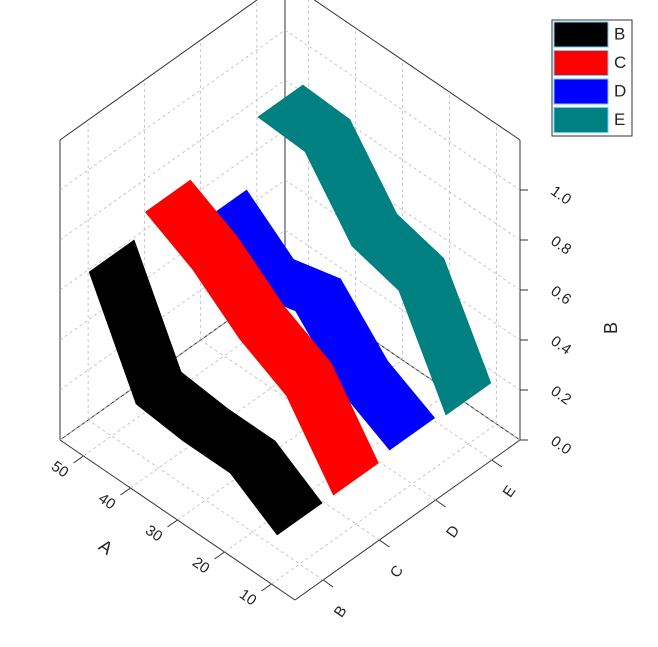 This screenshot has height=647, width=658. Describe the element at coordinates (560, 396) in the screenshot. I see `z-tick-label: 0.2` at that location.